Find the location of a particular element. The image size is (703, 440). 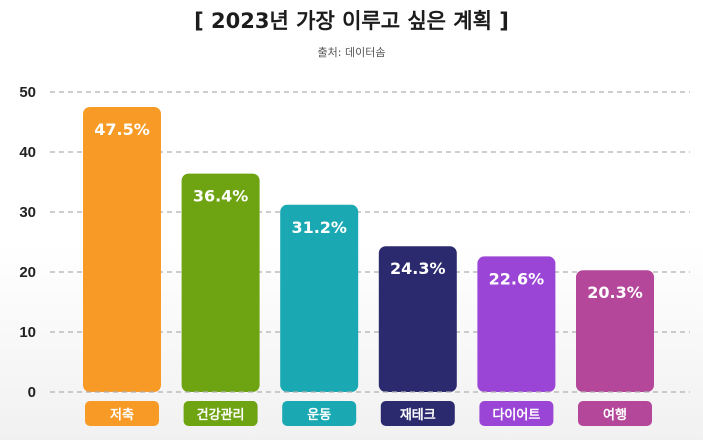

data-label: 31.2% is located at coordinates (319, 227).